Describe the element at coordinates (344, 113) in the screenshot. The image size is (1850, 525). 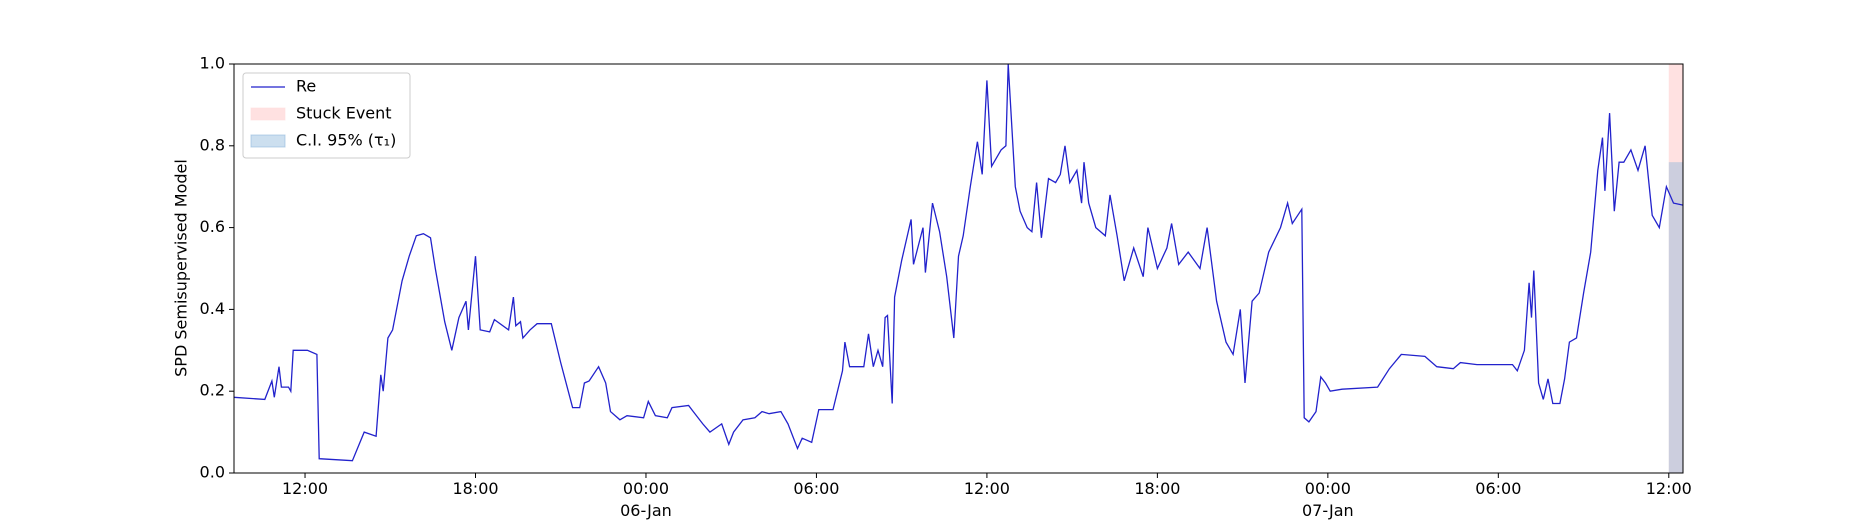
I see `legend-label: Stuck Event` at that location.